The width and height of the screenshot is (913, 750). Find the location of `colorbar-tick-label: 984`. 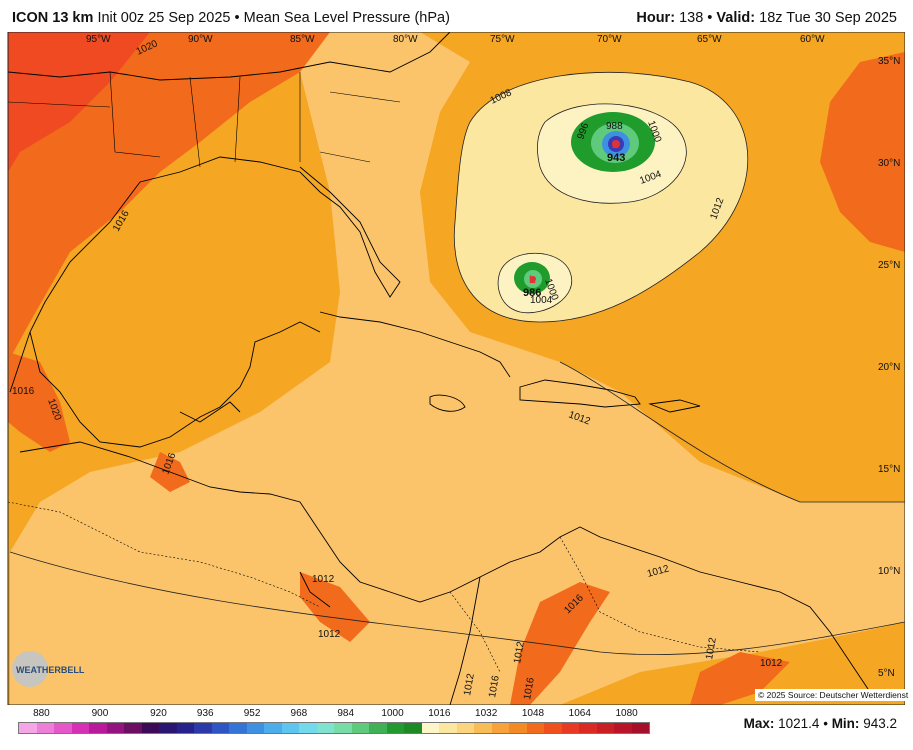

colorbar-tick-label: 984 is located at coordinates (346, 713).